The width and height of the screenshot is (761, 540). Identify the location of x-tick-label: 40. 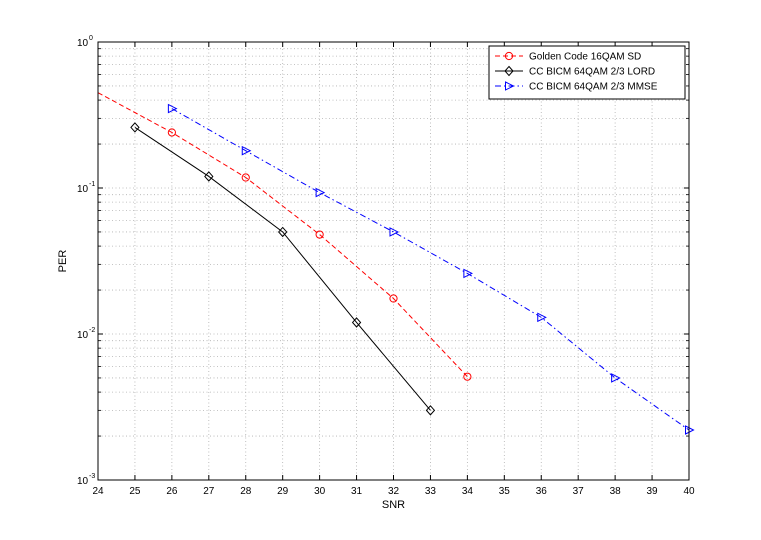
(689, 491).